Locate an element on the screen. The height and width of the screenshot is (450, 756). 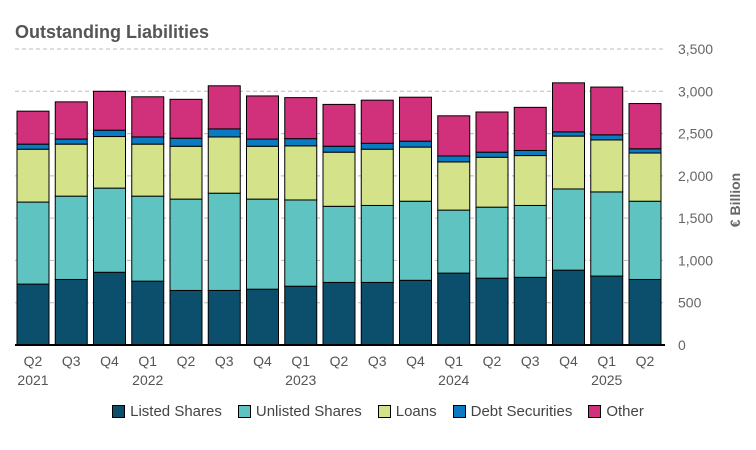
y-tick-label: 500 is located at coordinates (690, 303).